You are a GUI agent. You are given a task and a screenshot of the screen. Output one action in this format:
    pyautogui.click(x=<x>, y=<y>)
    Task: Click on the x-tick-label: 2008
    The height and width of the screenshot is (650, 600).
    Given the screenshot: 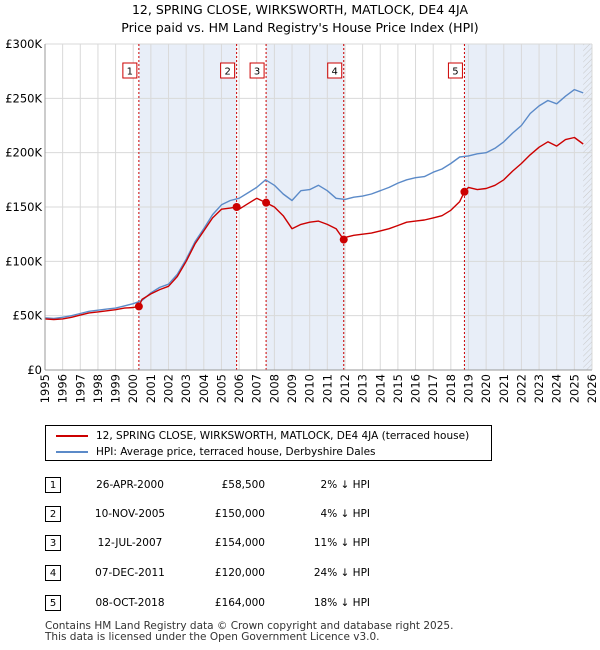 What is the action you would take?
    pyautogui.click(x=274, y=388)
    